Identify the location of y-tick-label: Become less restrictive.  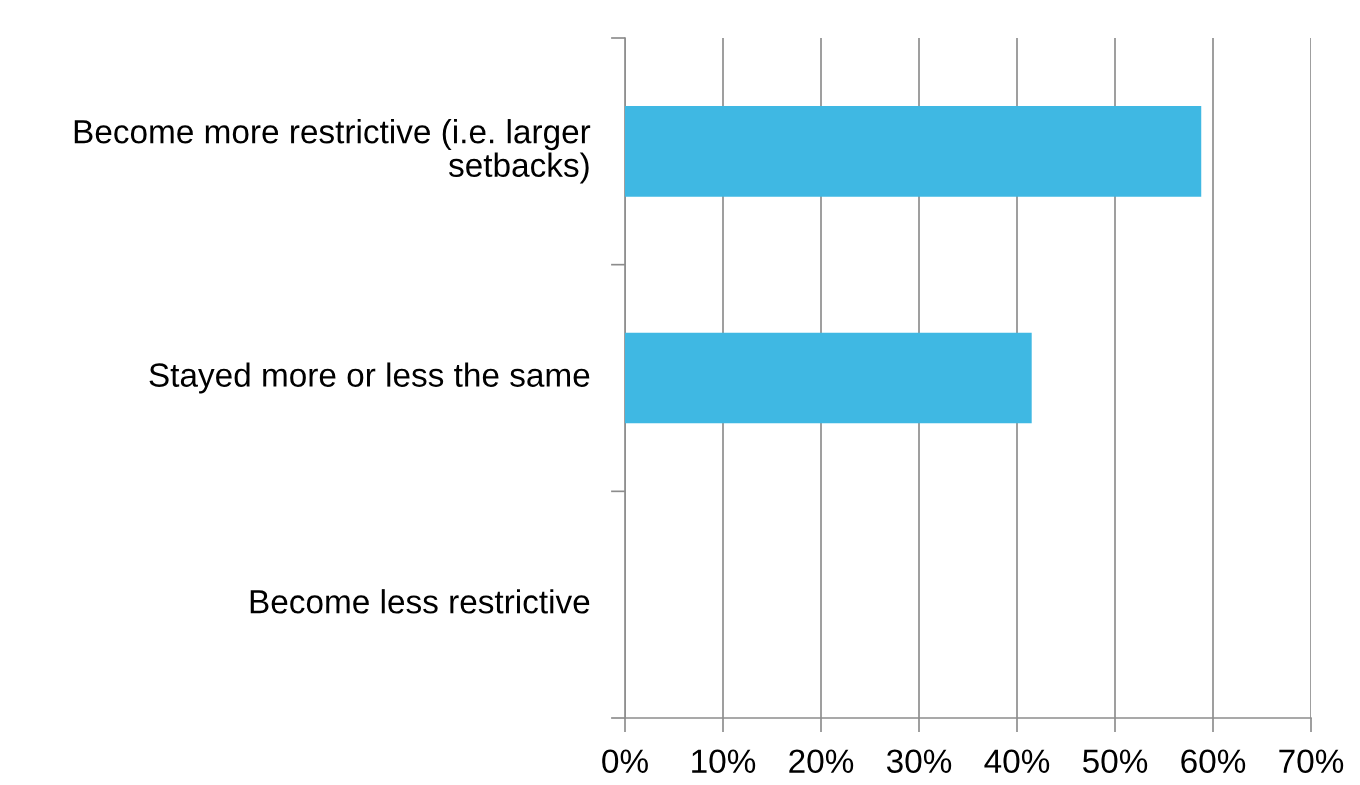
(420, 601).